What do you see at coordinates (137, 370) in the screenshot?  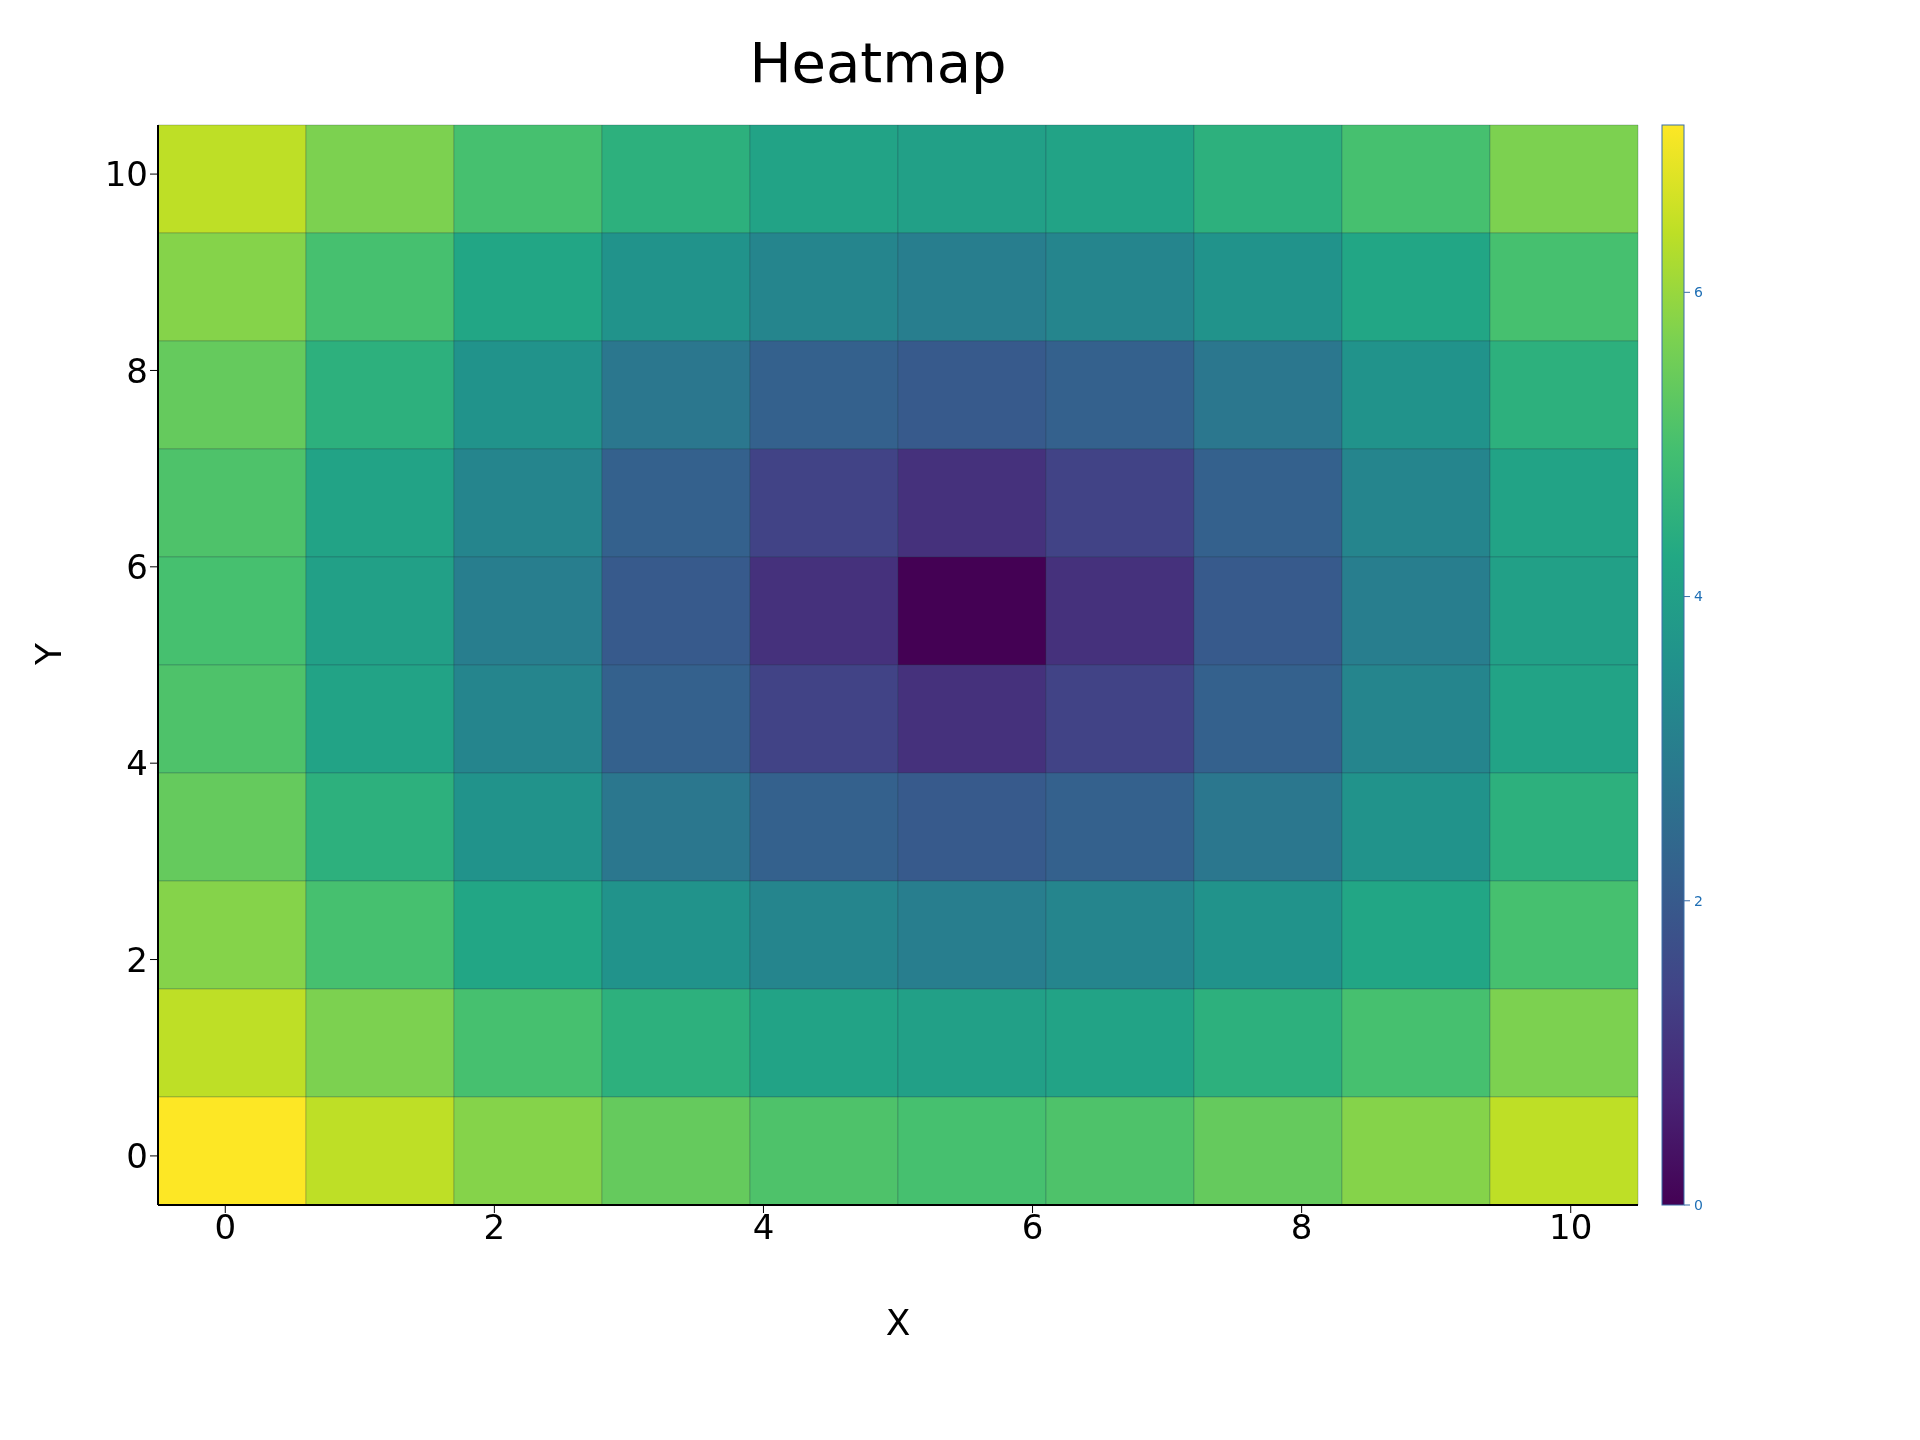 I see `y-tick-label: 8` at bounding box center [137, 370].